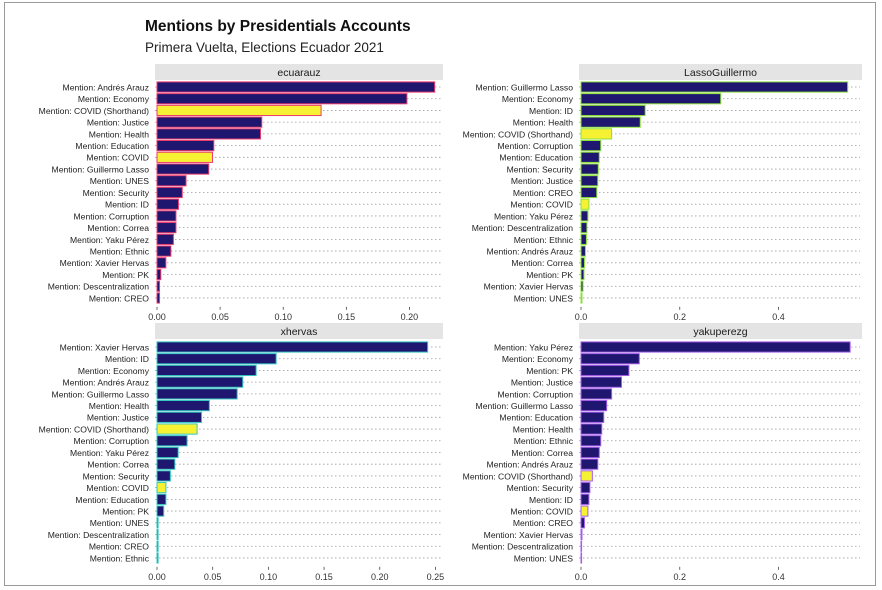 The height and width of the screenshot is (590, 882). Describe the element at coordinates (220, 317) in the screenshot. I see `x-tick-label: 0.05` at that location.